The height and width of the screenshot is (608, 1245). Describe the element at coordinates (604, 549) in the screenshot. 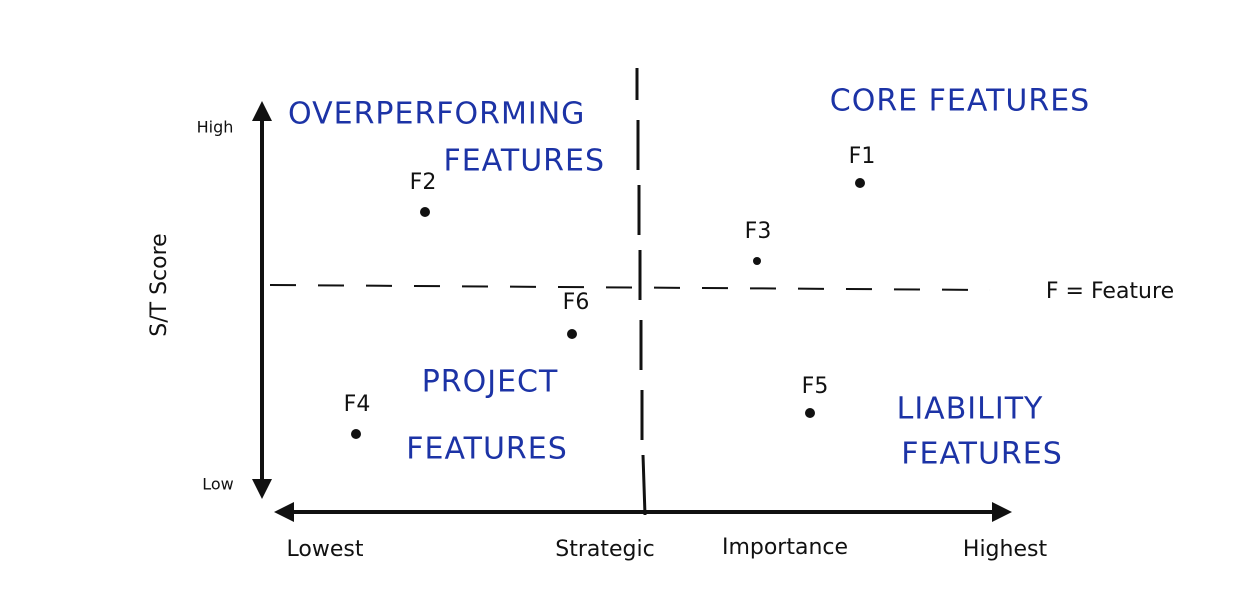

I see `x-axis-title: Strategic` at that location.